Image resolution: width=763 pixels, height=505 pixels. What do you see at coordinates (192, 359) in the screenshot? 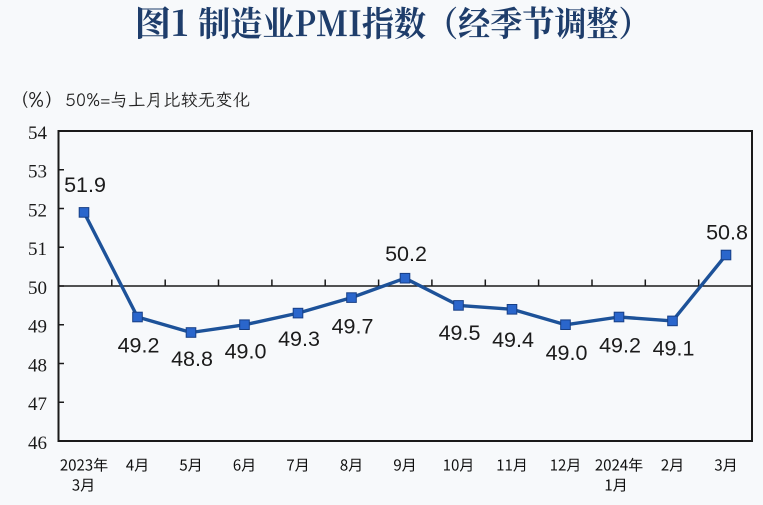
I see `svg-text: 48.8` at bounding box center [192, 359].